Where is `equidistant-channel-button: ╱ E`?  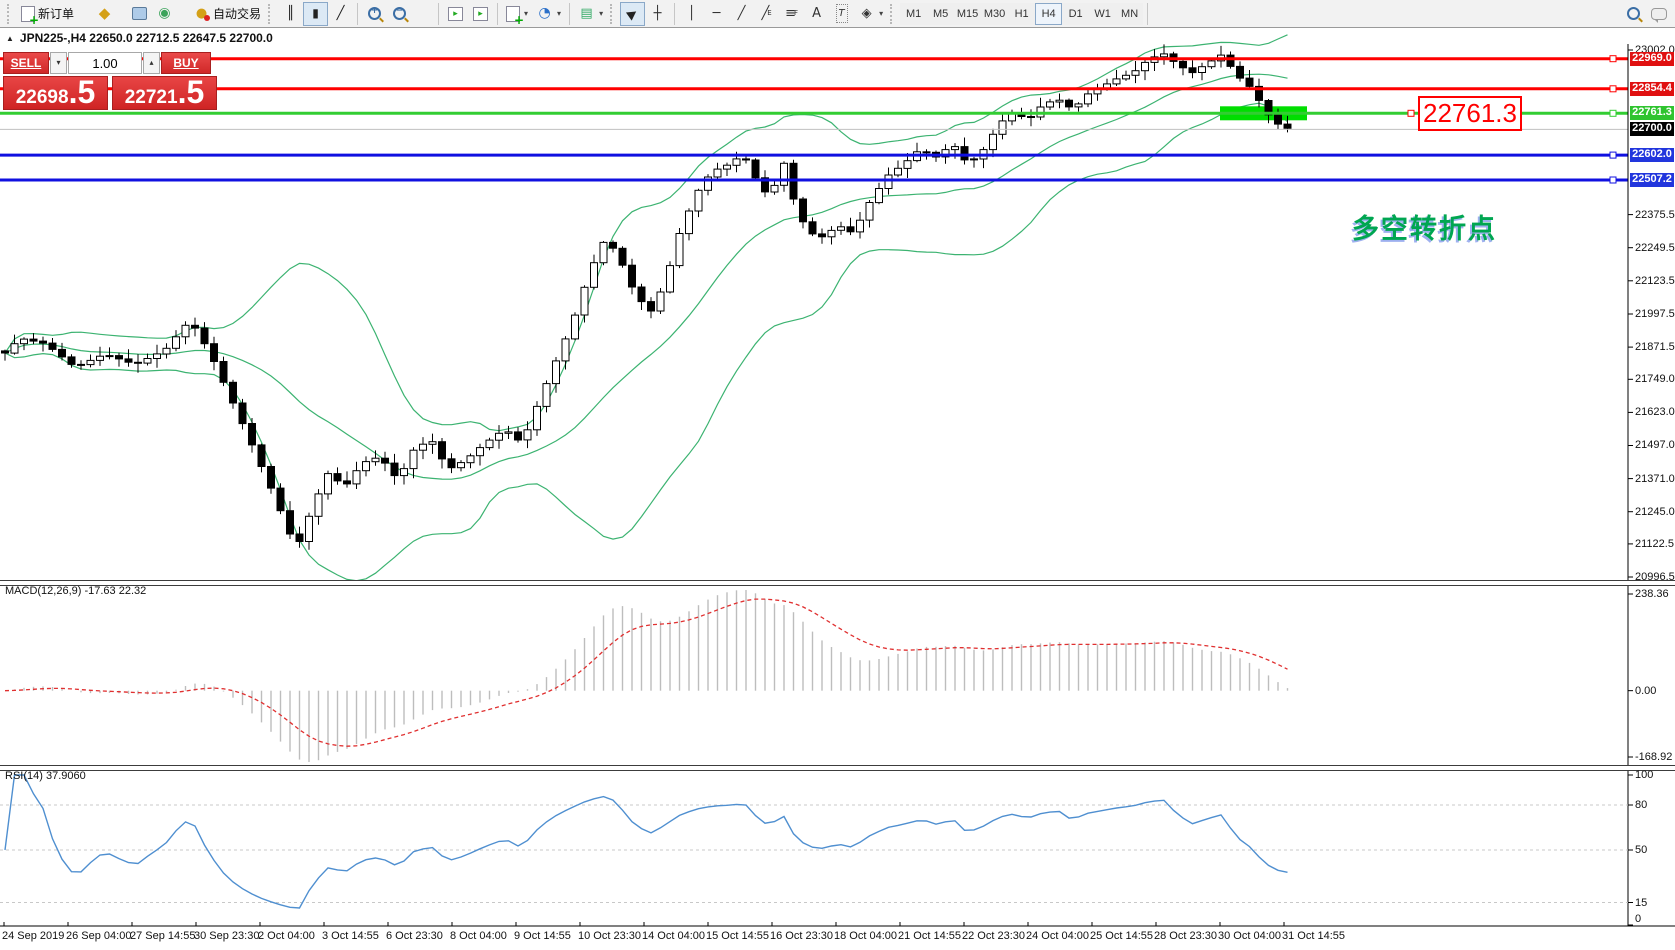
equidistant-channel-button: ╱ E is located at coordinates (766, 14).